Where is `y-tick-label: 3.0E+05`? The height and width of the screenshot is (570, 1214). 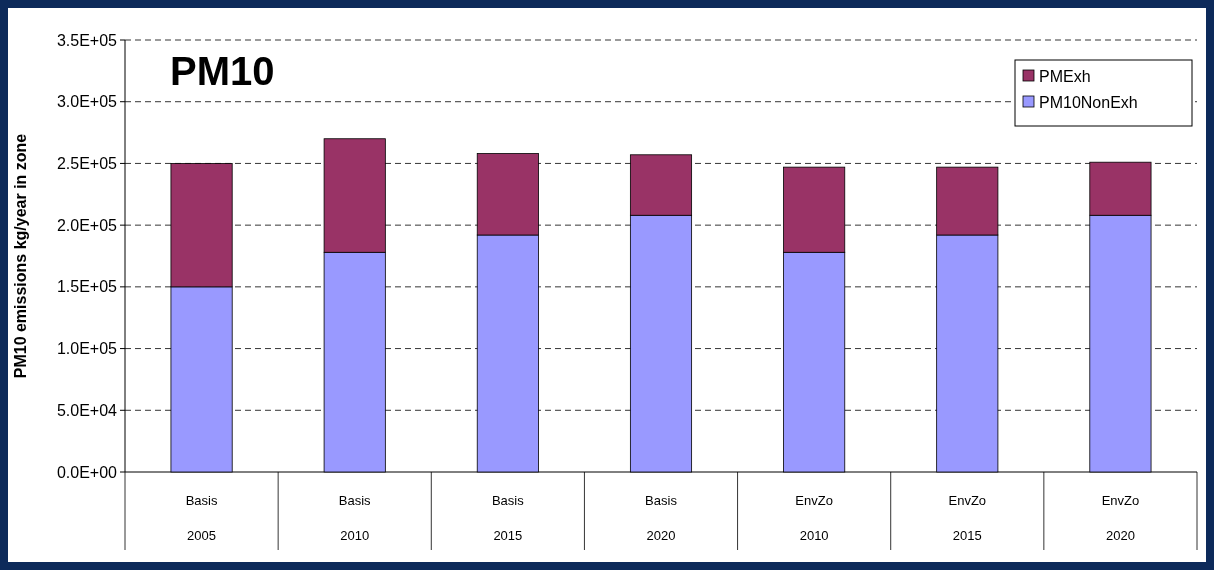 y-tick-label: 3.0E+05 is located at coordinates (87, 102).